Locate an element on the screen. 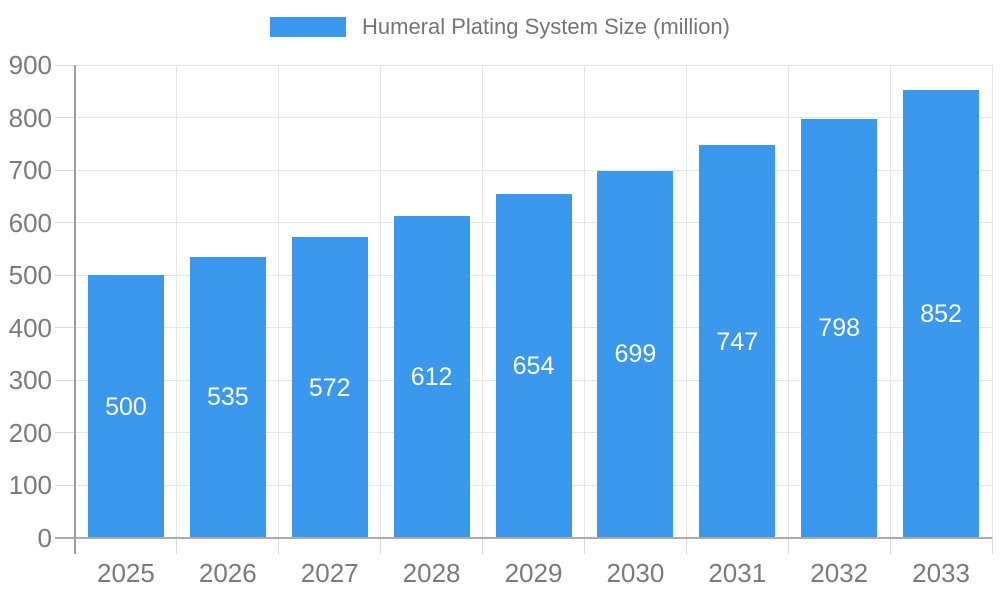 The width and height of the screenshot is (1000, 600). bar-value-label: 612 is located at coordinates (431, 377).